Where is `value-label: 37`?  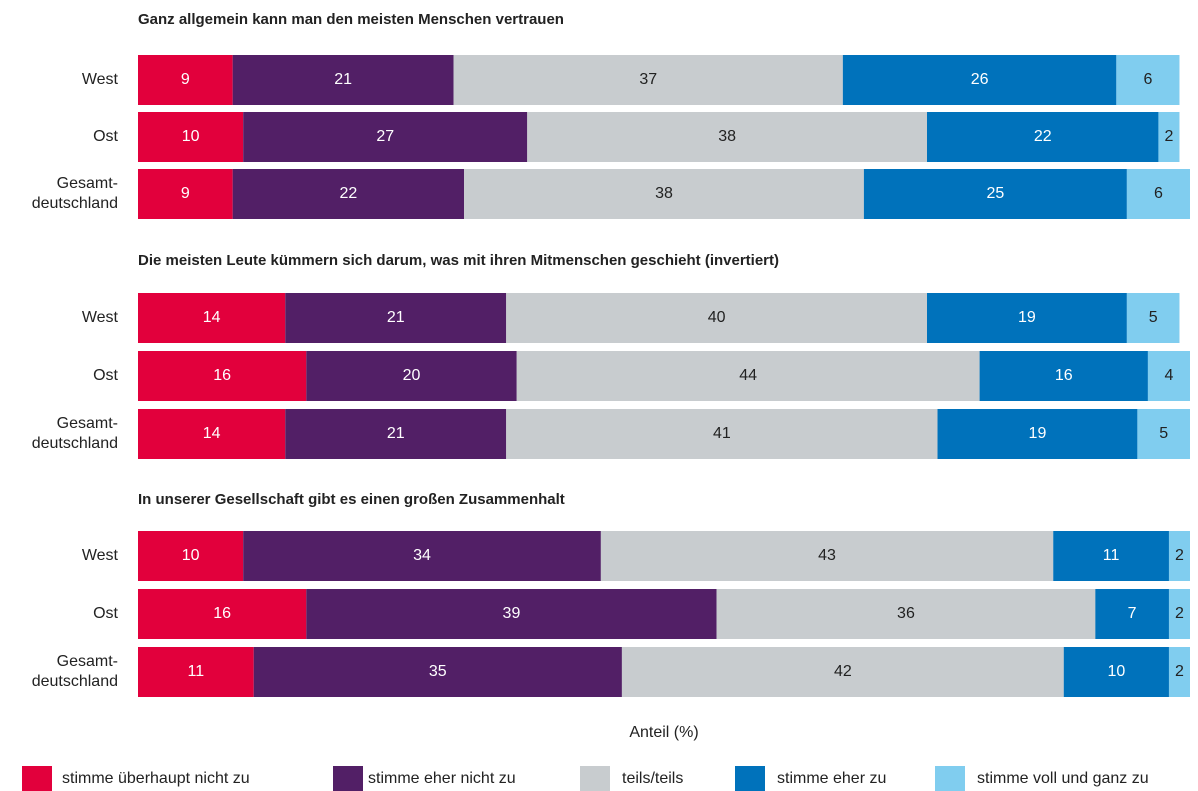
value-label: 37 is located at coordinates (648, 79).